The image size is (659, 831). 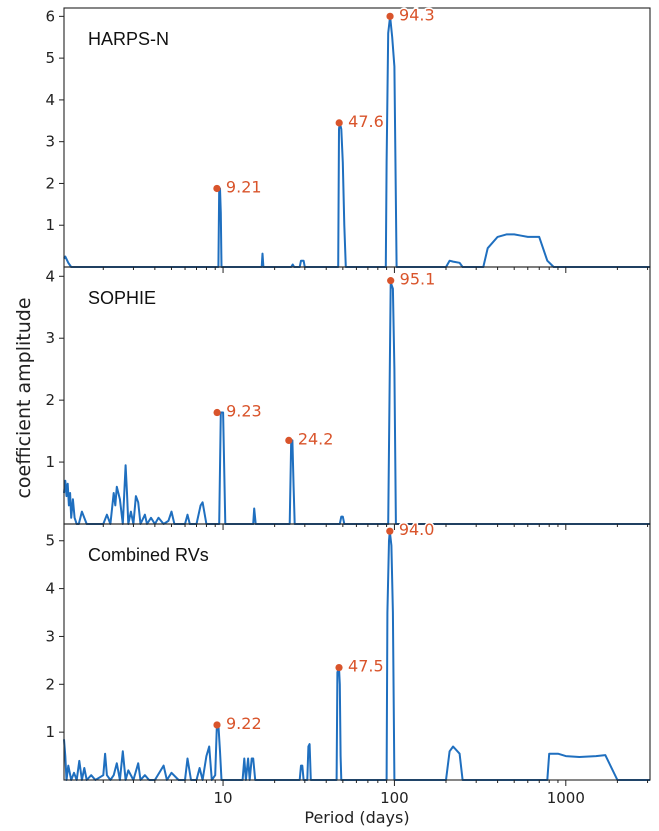 I want to click on y-axis-label: coefficient amplitude, so click(x=24, y=397).